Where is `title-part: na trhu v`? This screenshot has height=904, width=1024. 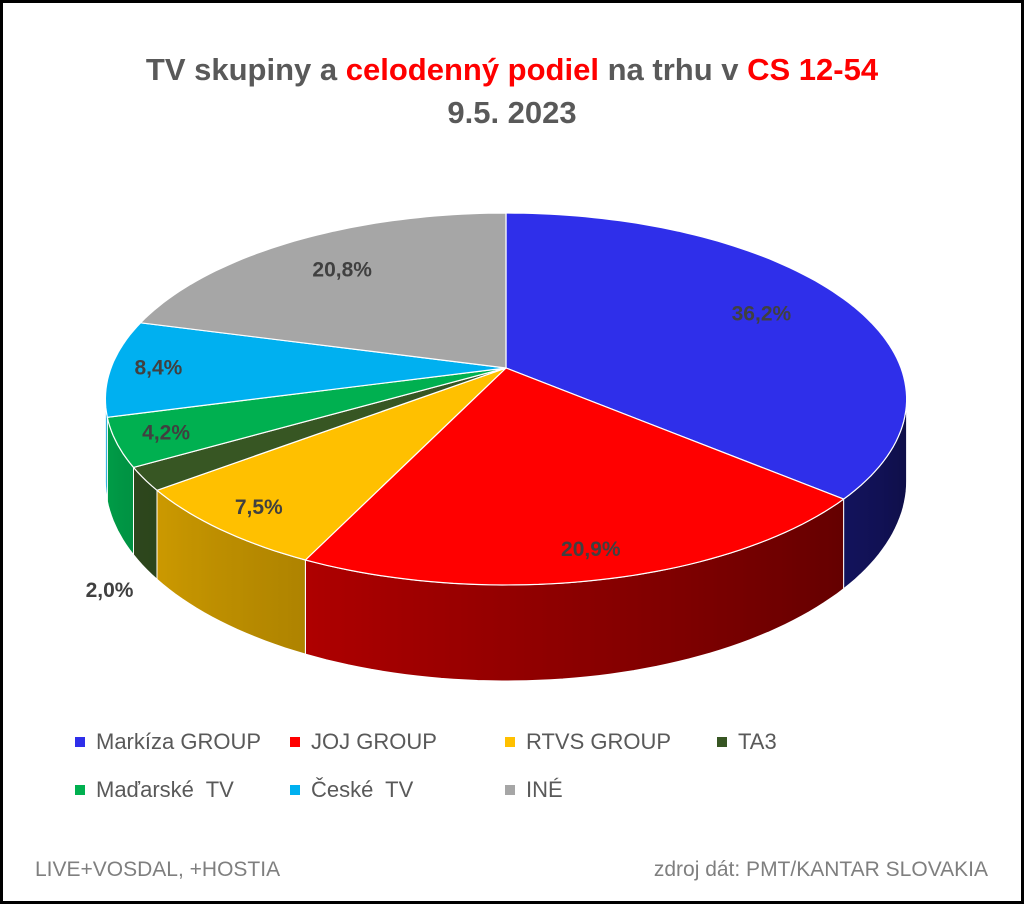 title-part: na trhu v is located at coordinates (673, 69).